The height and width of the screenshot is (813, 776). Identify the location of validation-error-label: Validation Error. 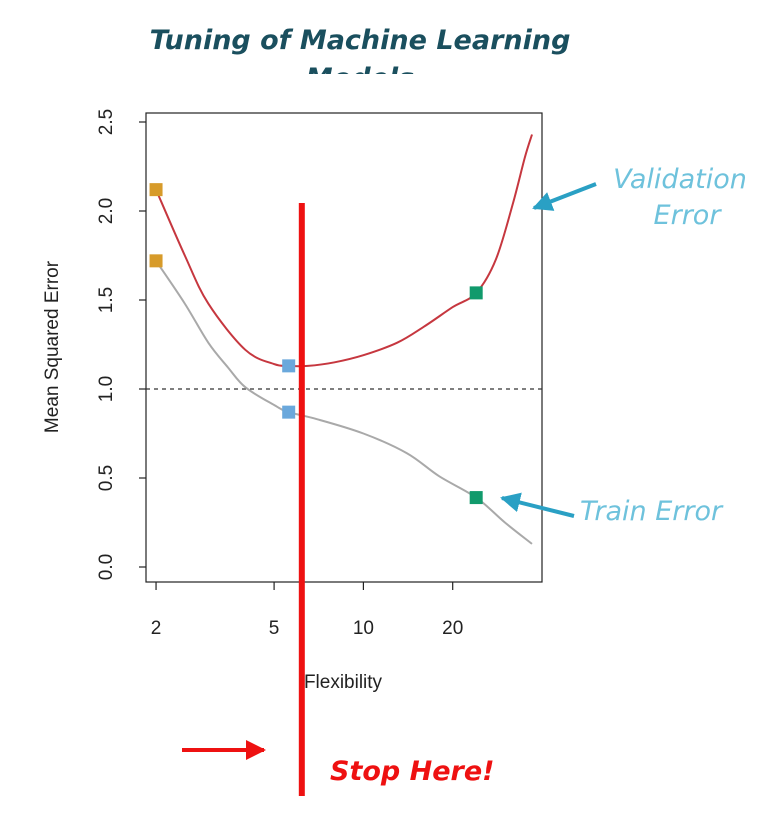
(680, 198).